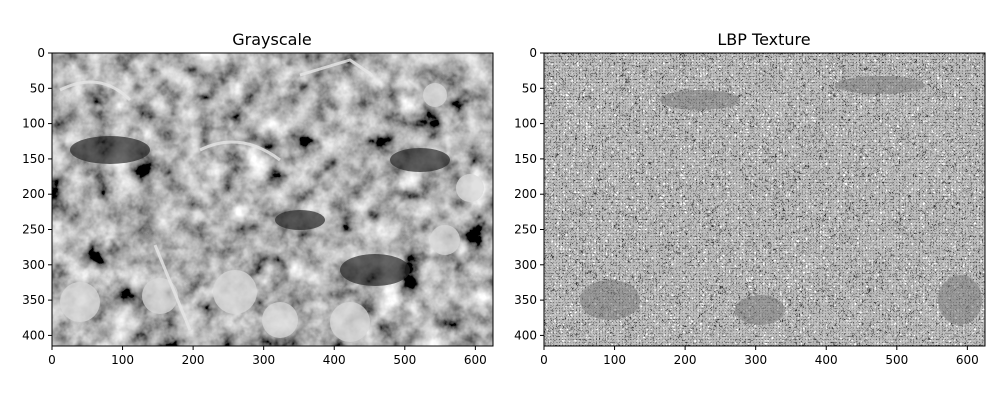 This screenshot has height=404, width=1000. What do you see at coordinates (193, 360) in the screenshot?
I see `grayscale-x-tick-label: 200` at bounding box center [193, 360].